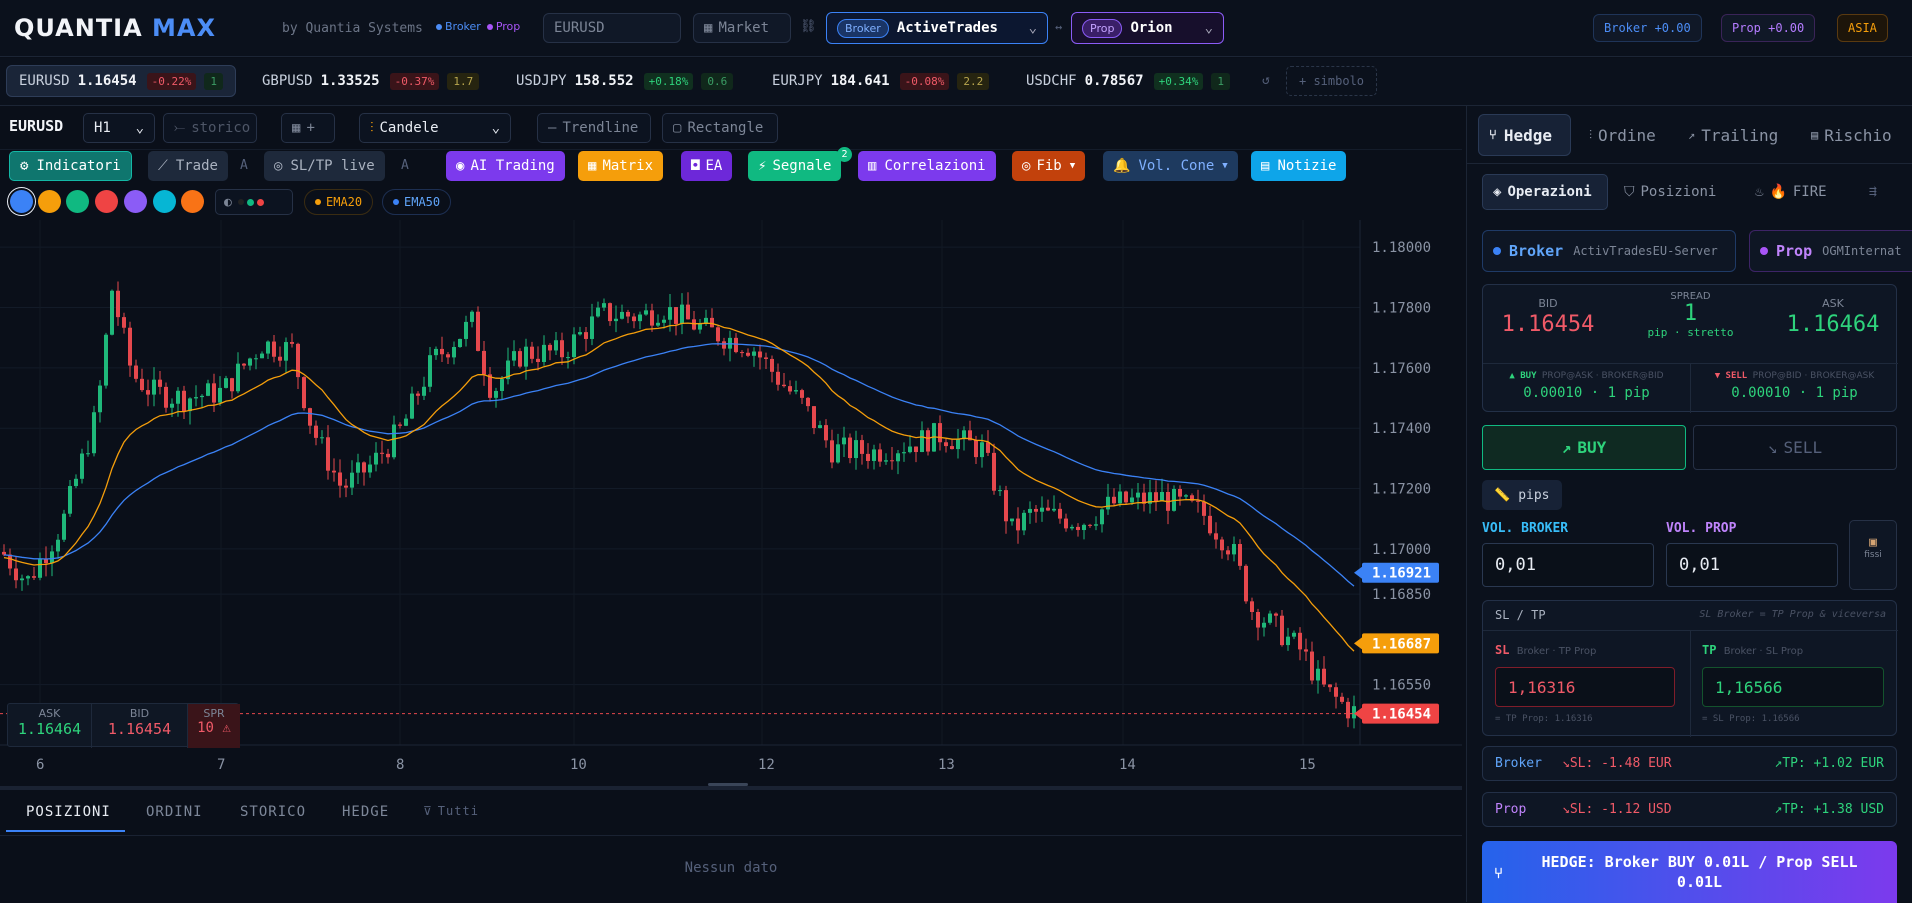 The width and height of the screenshot is (1912, 903). I want to click on news-button: ▤ Notizie, so click(1299, 166).